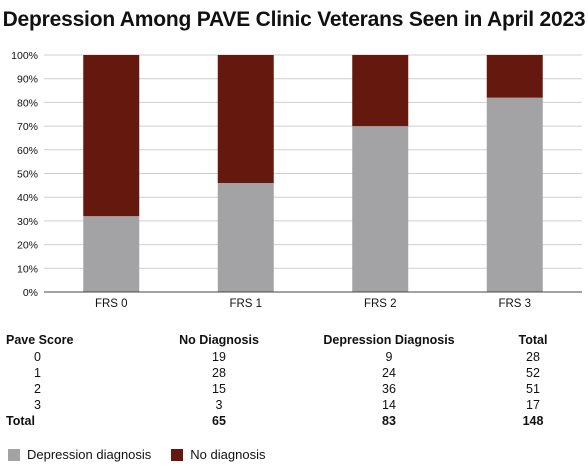 This screenshot has height=468, width=588. What do you see at coordinates (177, 454) in the screenshot?
I see `legend-swatch-no-diagnosis` at bounding box center [177, 454].